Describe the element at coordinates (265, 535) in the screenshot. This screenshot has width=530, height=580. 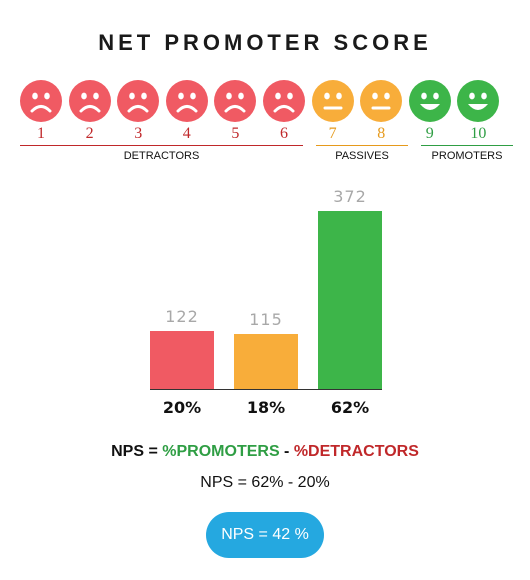
I see `nps-result-badge: NPS = 42 %` at that location.